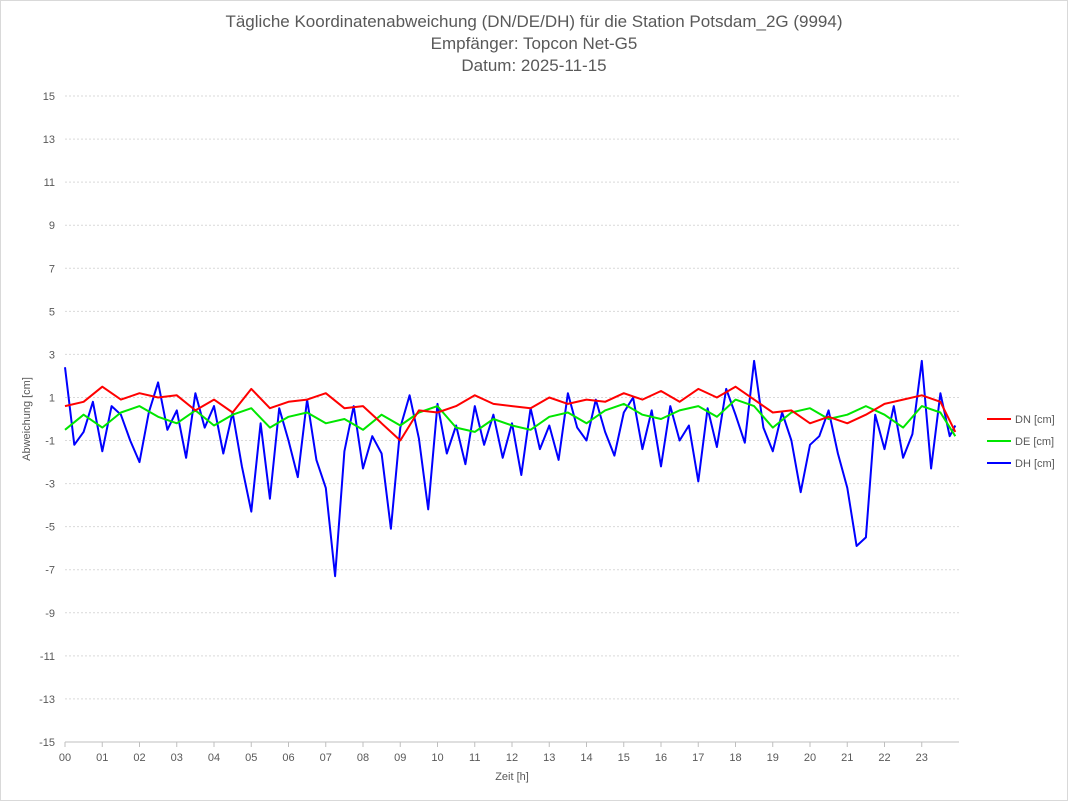 The height and width of the screenshot is (801, 1068). I want to click on x-tick-label: 07, so click(326, 758).